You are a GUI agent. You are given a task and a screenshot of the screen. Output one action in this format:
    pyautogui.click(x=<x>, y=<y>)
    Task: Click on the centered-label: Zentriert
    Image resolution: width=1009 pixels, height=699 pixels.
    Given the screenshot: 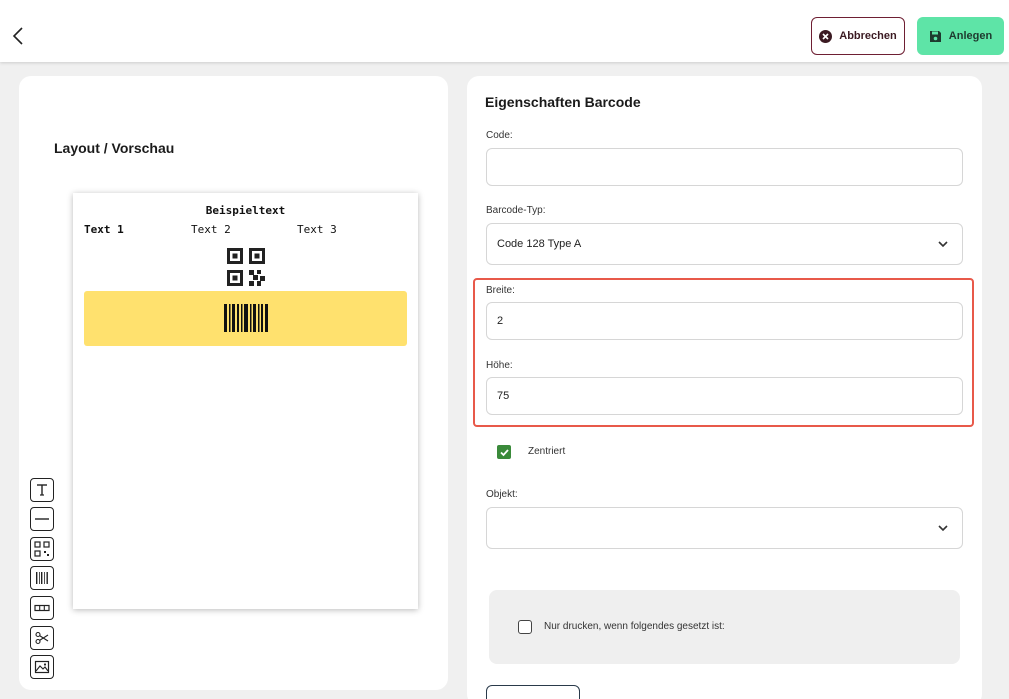 What is the action you would take?
    pyautogui.click(x=547, y=451)
    